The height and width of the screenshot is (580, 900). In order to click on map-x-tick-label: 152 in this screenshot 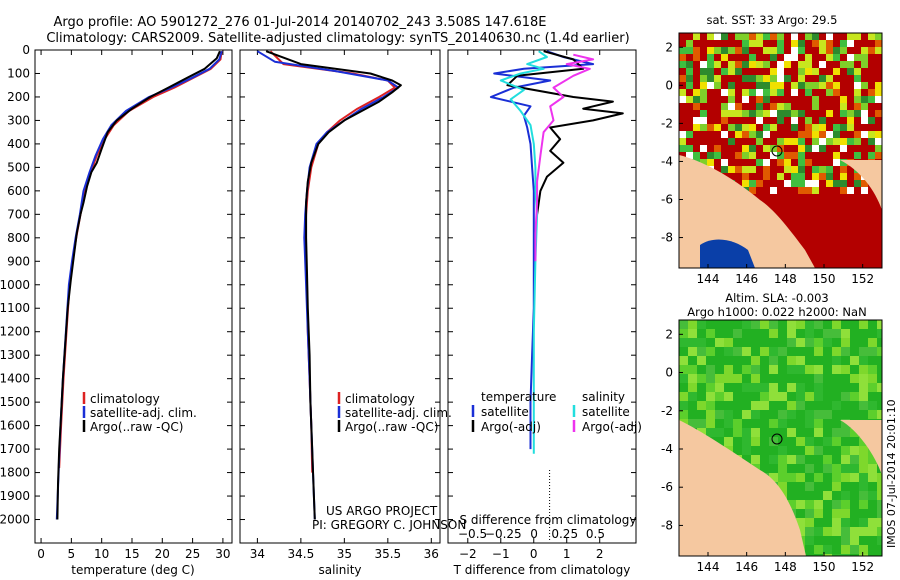, I will do `click(862, 279)`.